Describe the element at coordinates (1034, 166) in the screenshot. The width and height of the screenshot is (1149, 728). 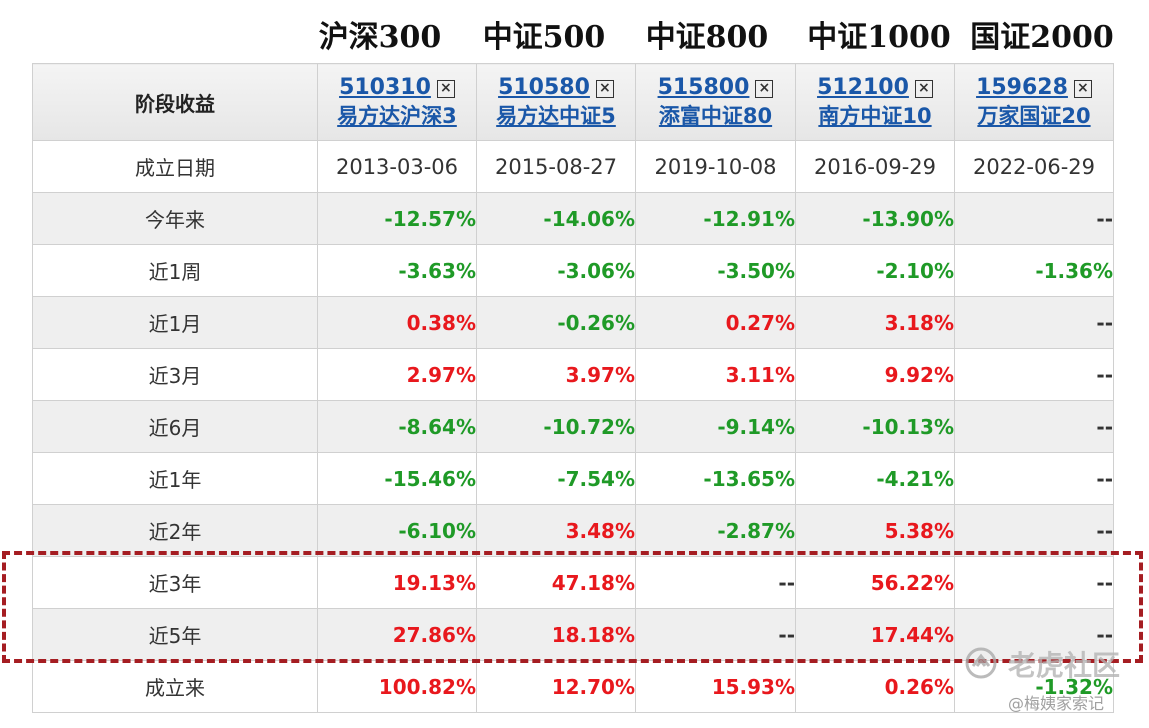
I see `inception-date: 2022-06-29` at that location.